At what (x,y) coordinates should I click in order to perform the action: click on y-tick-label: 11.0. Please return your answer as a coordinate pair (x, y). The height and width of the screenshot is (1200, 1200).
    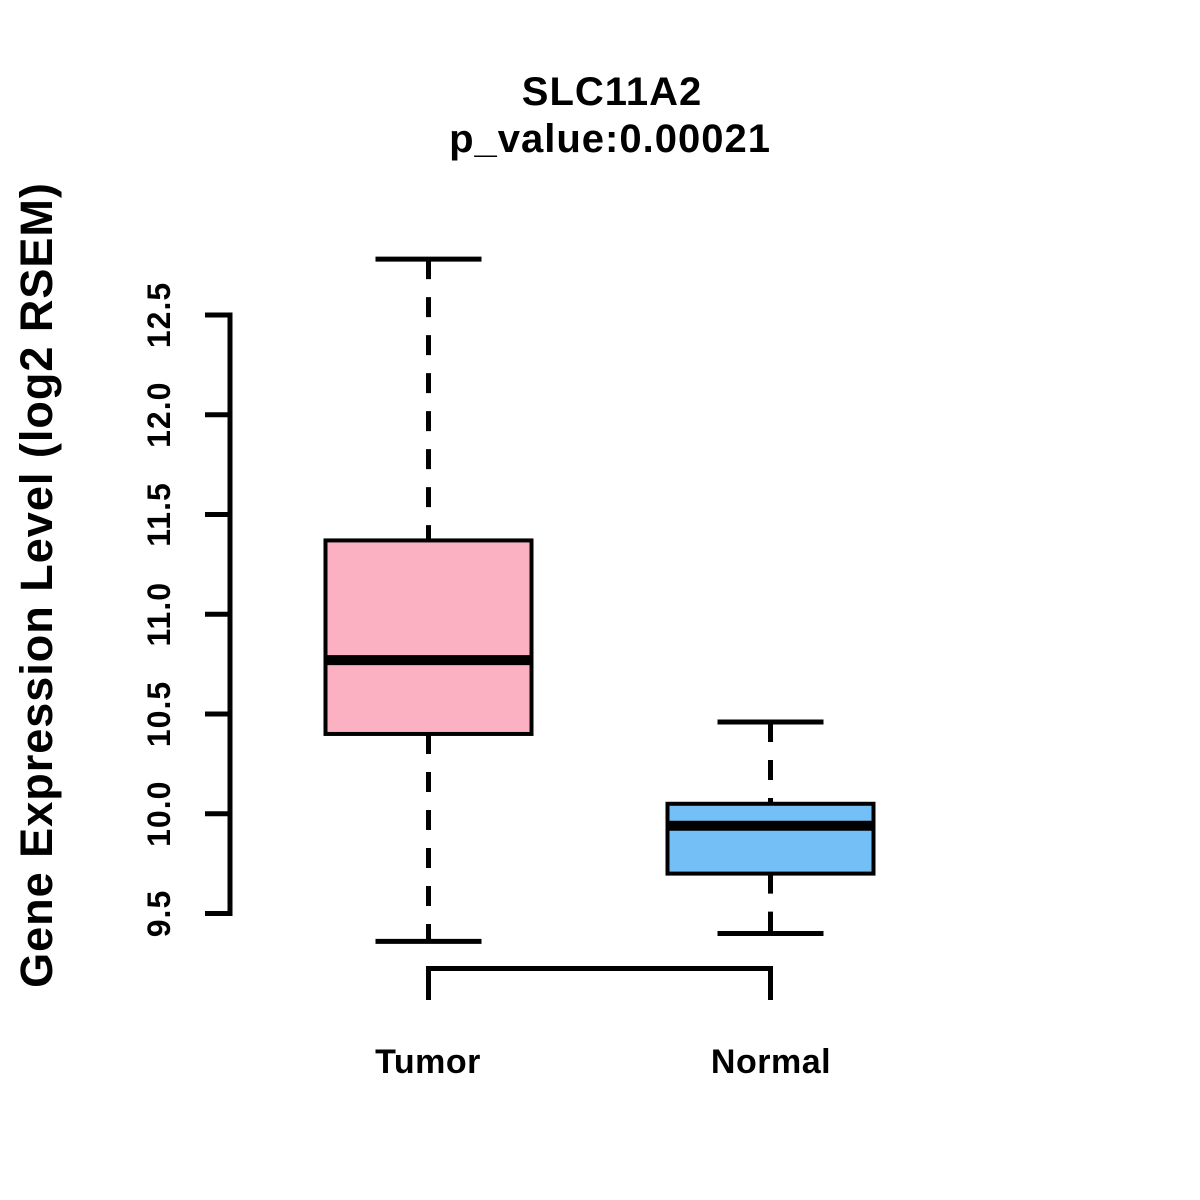
    Looking at the image, I should click on (159, 614).